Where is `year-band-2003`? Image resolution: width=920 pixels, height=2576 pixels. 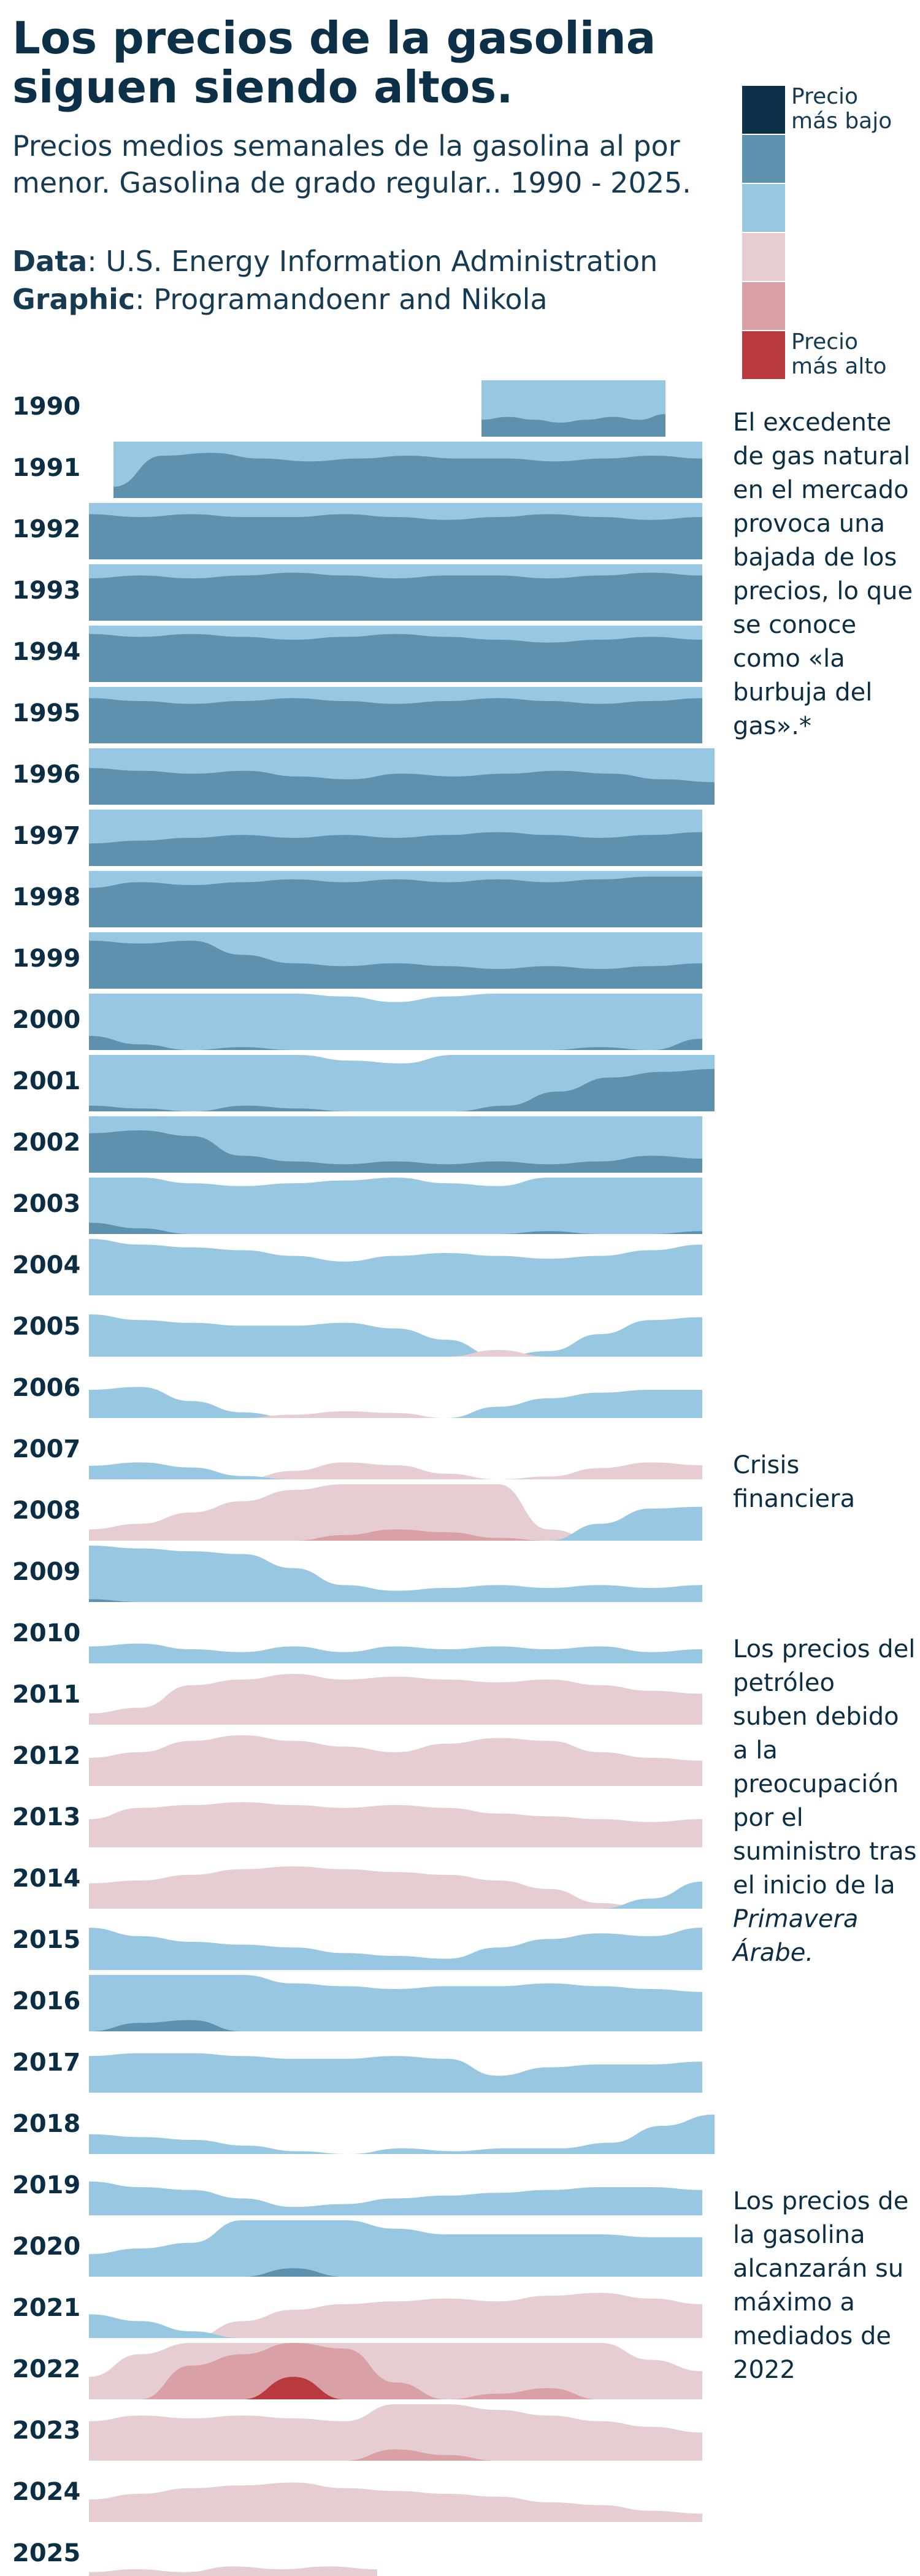
year-band-2003 is located at coordinates (395, 1206).